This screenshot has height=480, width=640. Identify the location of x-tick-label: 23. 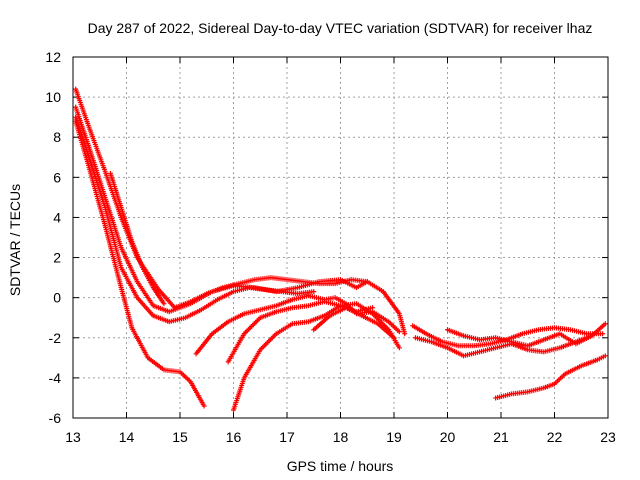
(608, 437).